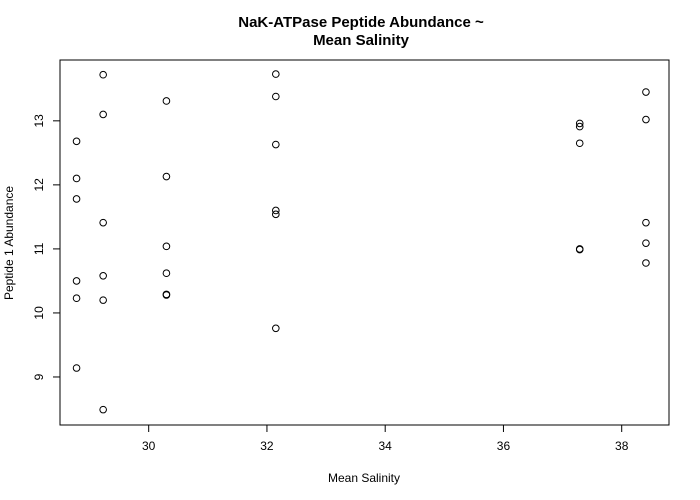  What do you see at coordinates (504, 446) in the screenshot?
I see `x-tick-label: 36` at bounding box center [504, 446].